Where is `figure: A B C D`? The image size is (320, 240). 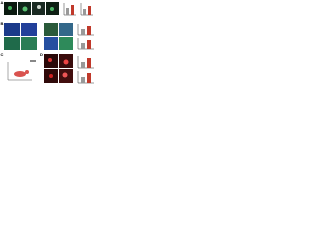 figure: A B C D is located at coordinates (47, 42).